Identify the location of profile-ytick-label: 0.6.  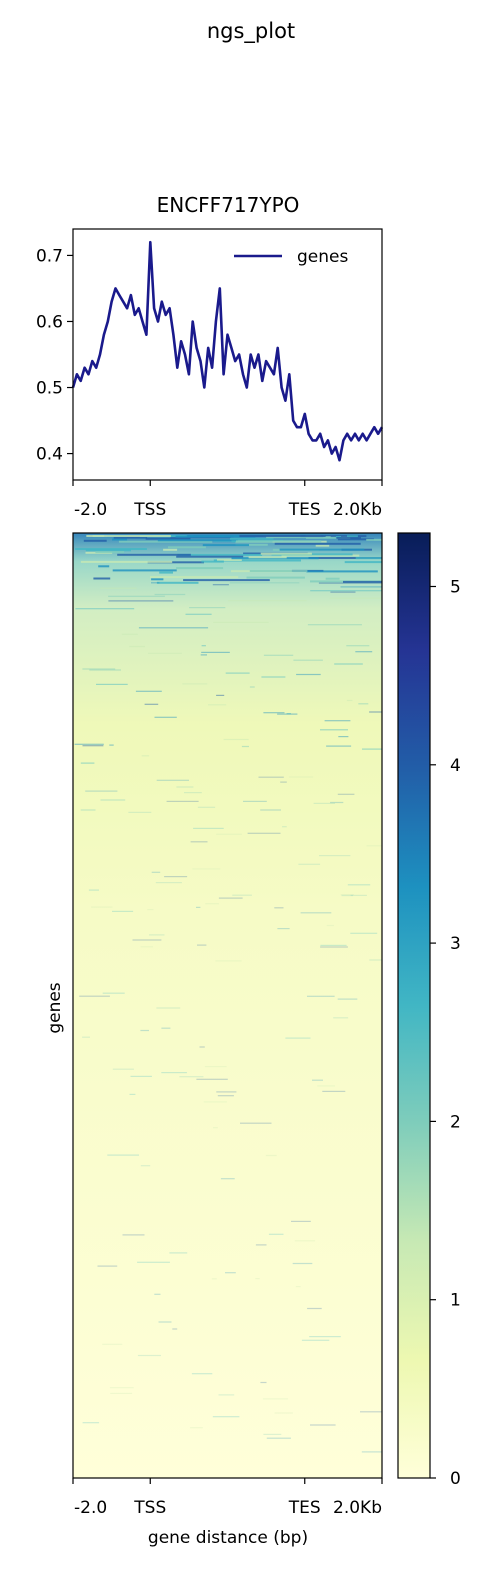
(49, 322).